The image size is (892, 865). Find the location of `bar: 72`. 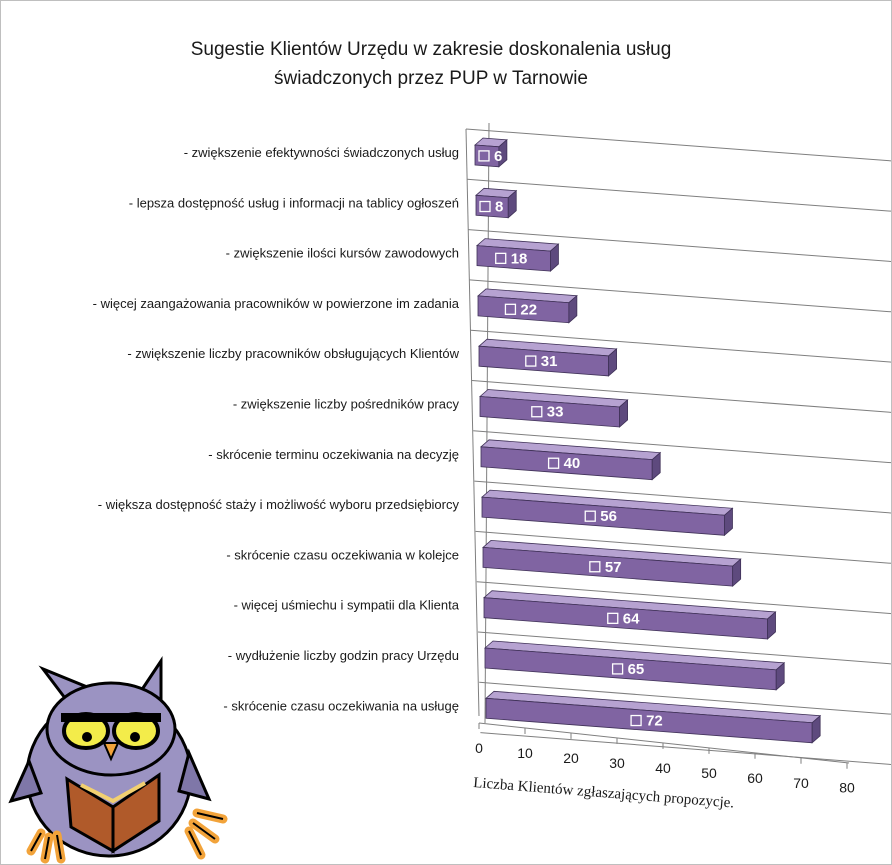

bar: 72 is located at coordinates (653, 717).